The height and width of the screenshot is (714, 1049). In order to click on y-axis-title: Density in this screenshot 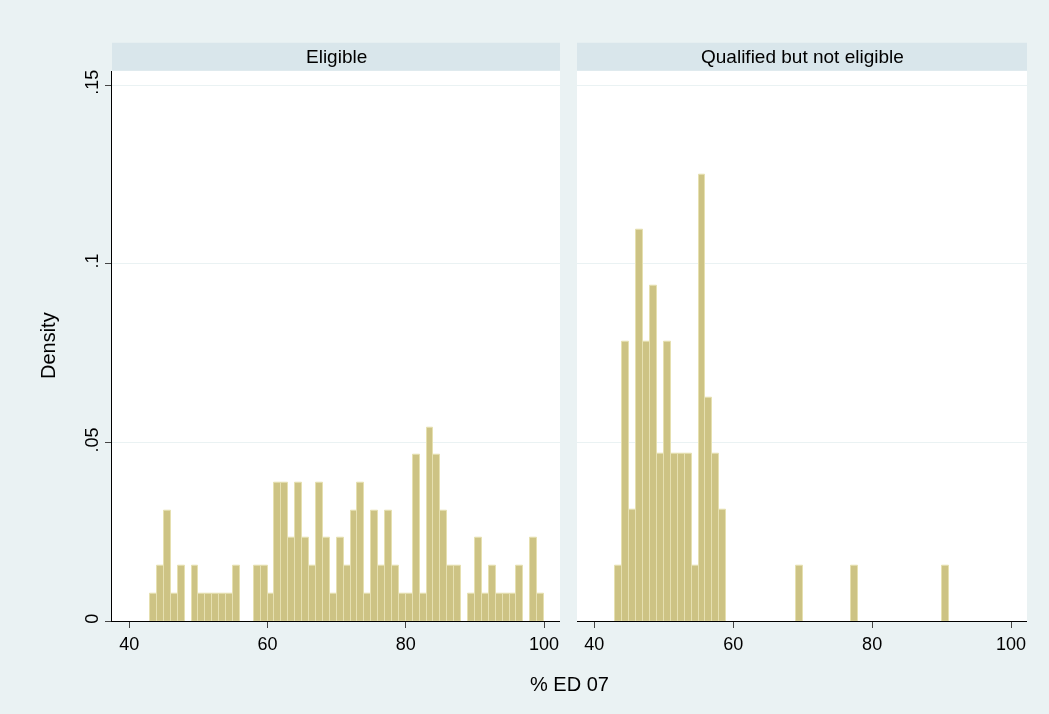, I will do `click(47, 346)`.